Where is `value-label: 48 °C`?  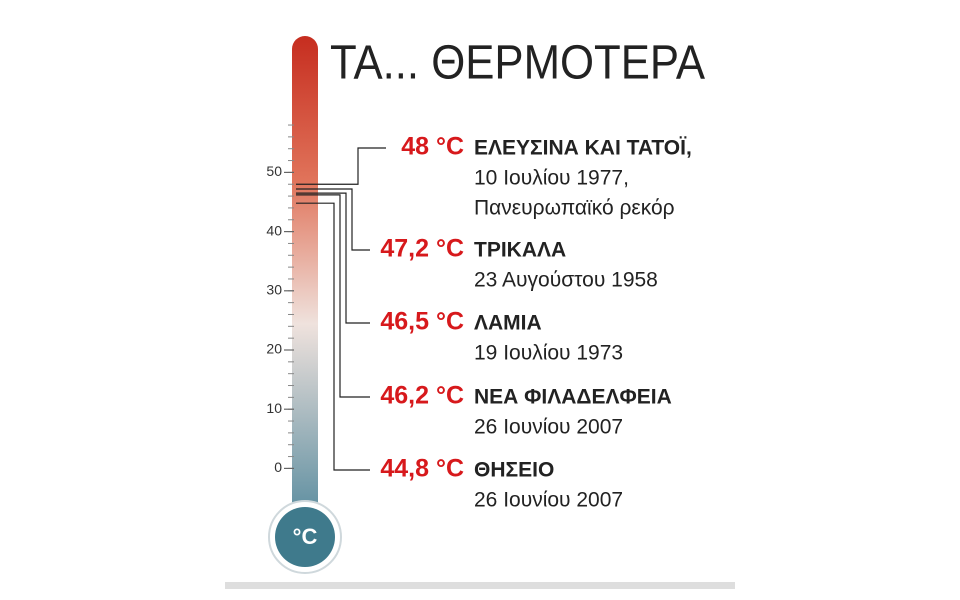
value-label: 48 °C is located at coordinates (432, 147).